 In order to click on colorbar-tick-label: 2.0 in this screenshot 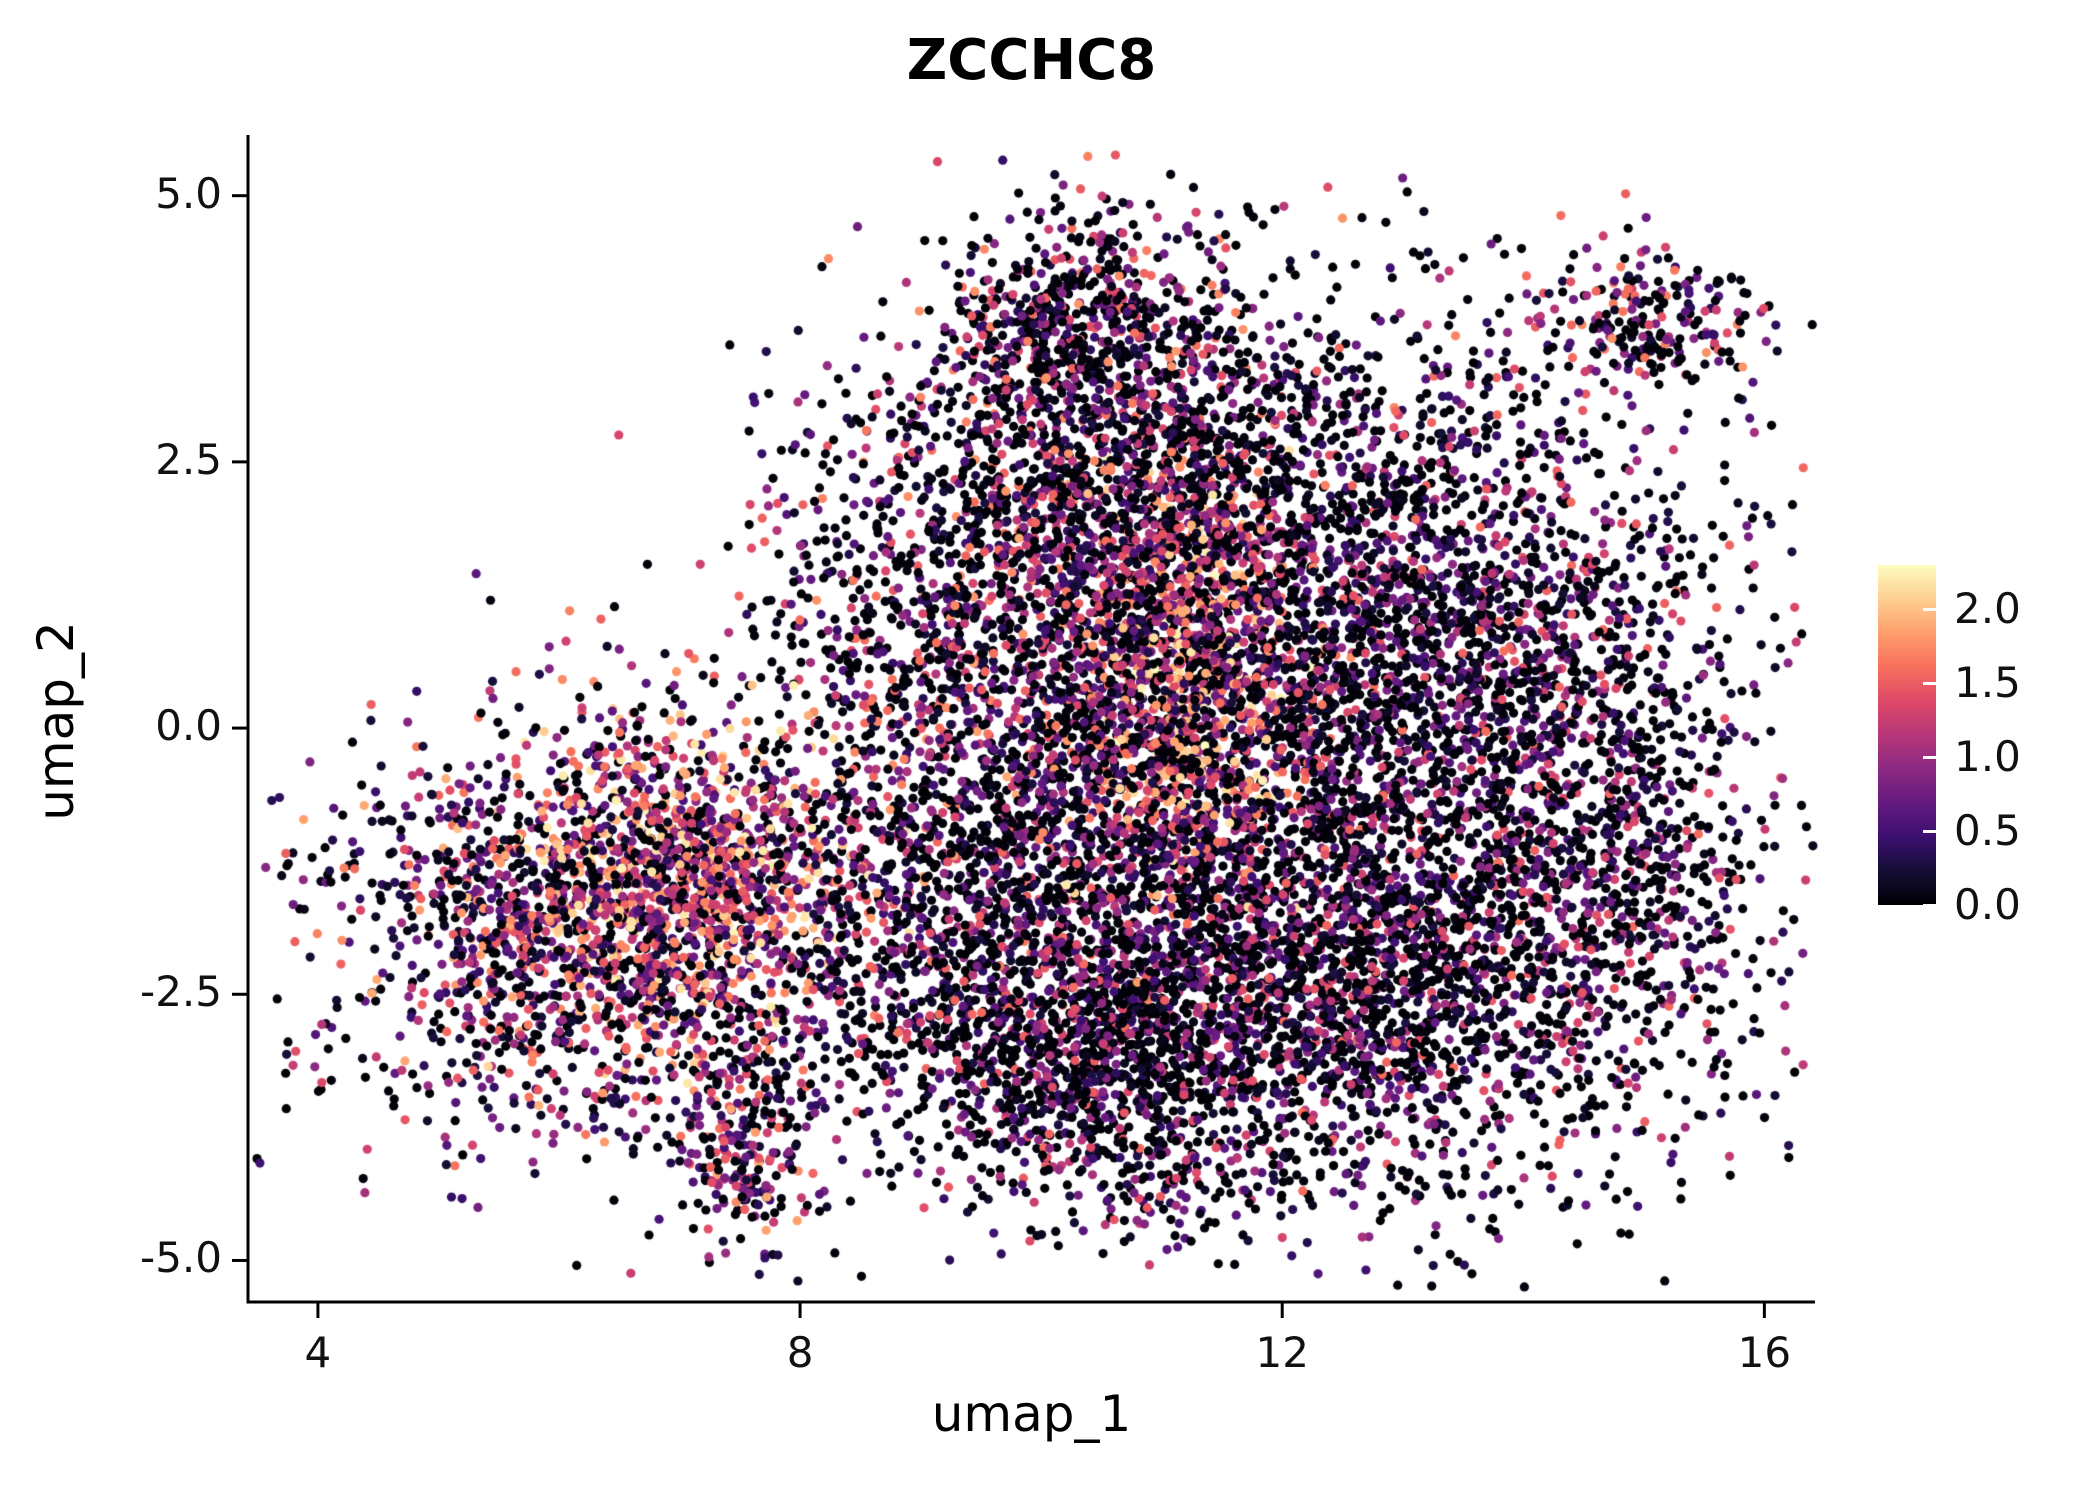, I will do `click(1987, 609)`.